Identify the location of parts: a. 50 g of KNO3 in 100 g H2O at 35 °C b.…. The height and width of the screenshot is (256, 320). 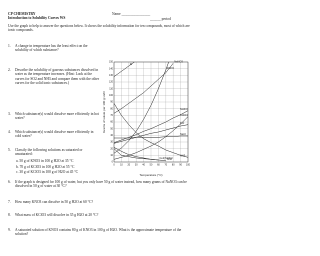
(47, 167).